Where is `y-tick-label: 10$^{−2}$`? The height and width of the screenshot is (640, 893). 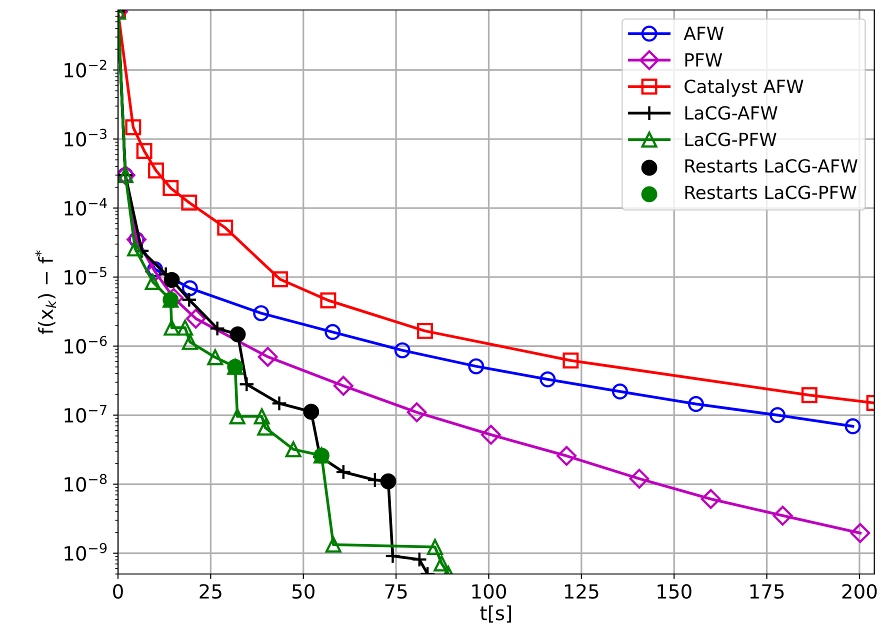 y-tick-label: 10$^{−2}$ is located at coordinates (85, 69).